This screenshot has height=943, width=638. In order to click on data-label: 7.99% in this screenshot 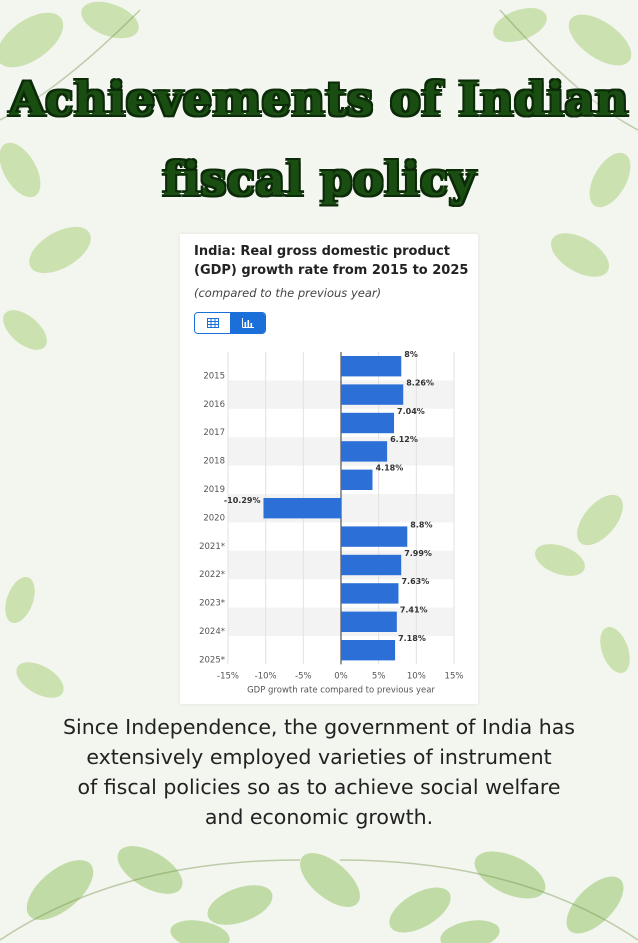, I will do `click(418, 553)`.